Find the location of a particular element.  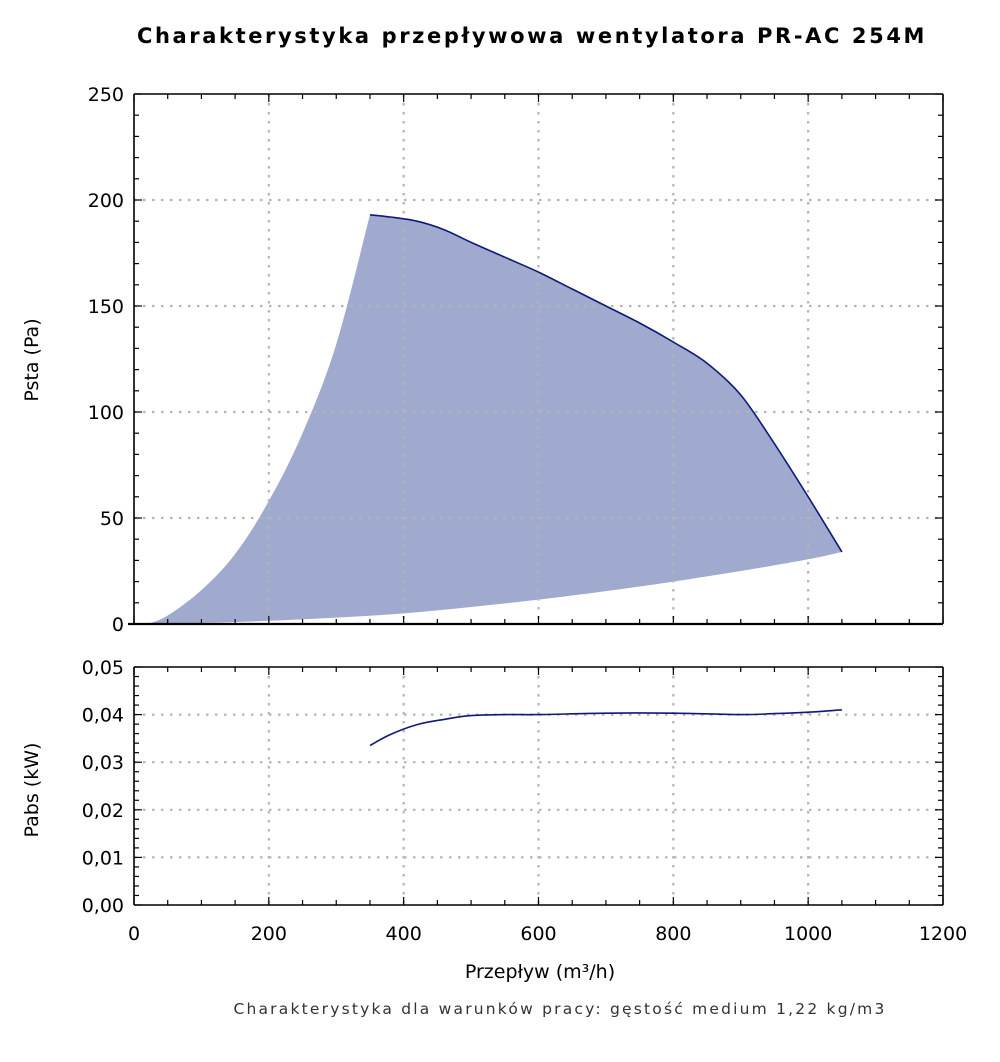

pressure-axis-title: Psta (Pa) is located at coordinates (32, 359).